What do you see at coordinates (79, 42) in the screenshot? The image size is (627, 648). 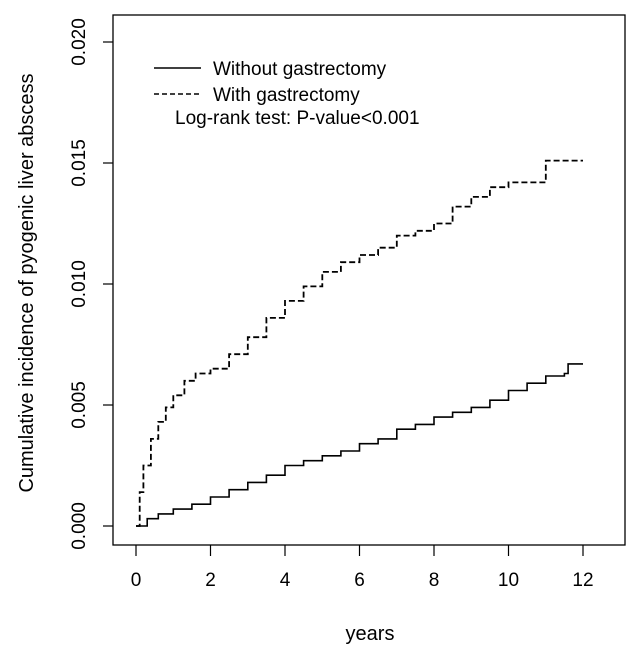 I see `y-tick-label: 0.020` at bounding box center [79, 42].